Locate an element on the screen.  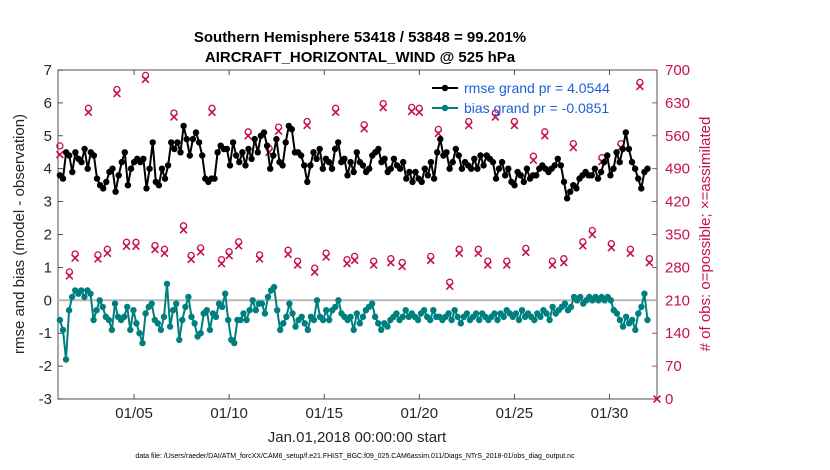
y-tick-label-left: 7 is located at coordinates (48, 70).